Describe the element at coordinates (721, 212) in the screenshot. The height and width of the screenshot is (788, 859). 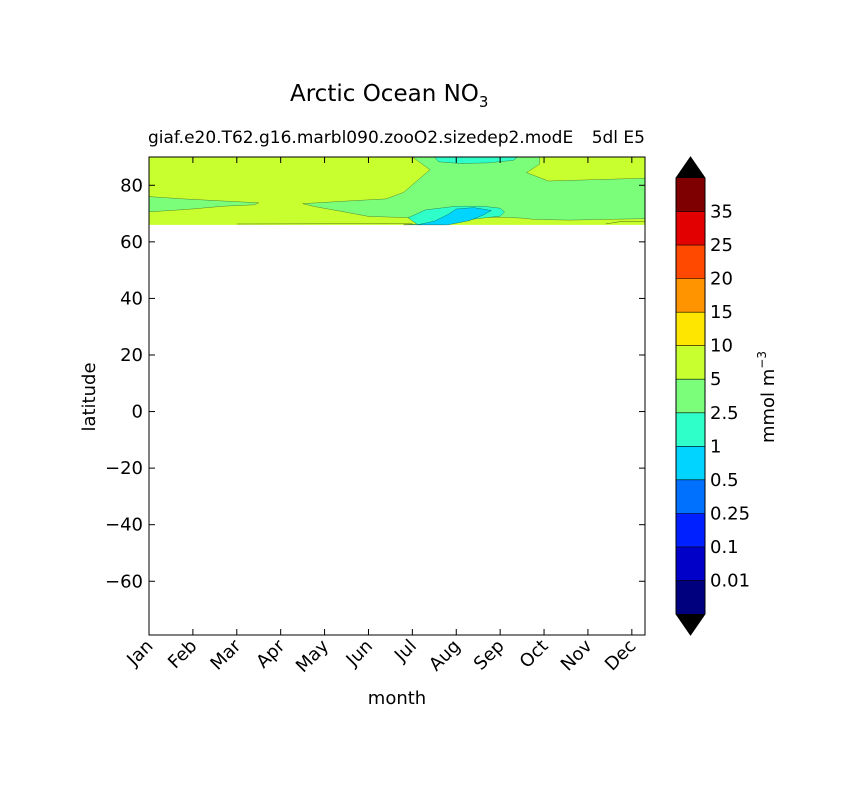
I see `colorbar-tick-label: 35` at that location.